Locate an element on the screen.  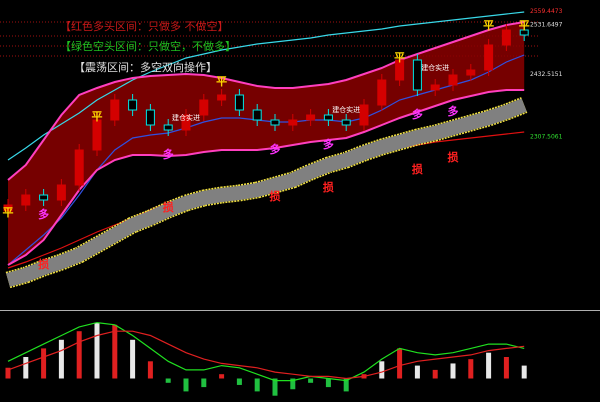
price-label: 2307.5061 is located at coordinates (546, 137).